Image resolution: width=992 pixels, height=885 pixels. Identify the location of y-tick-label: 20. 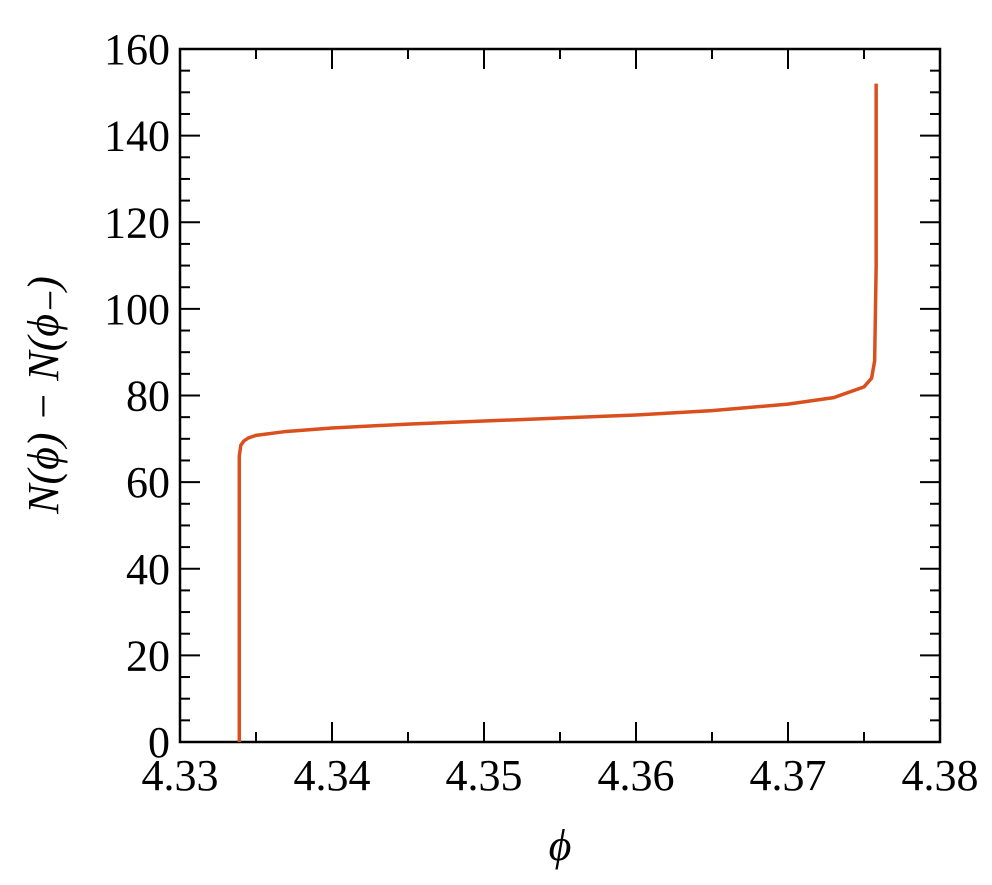
(148, 655).